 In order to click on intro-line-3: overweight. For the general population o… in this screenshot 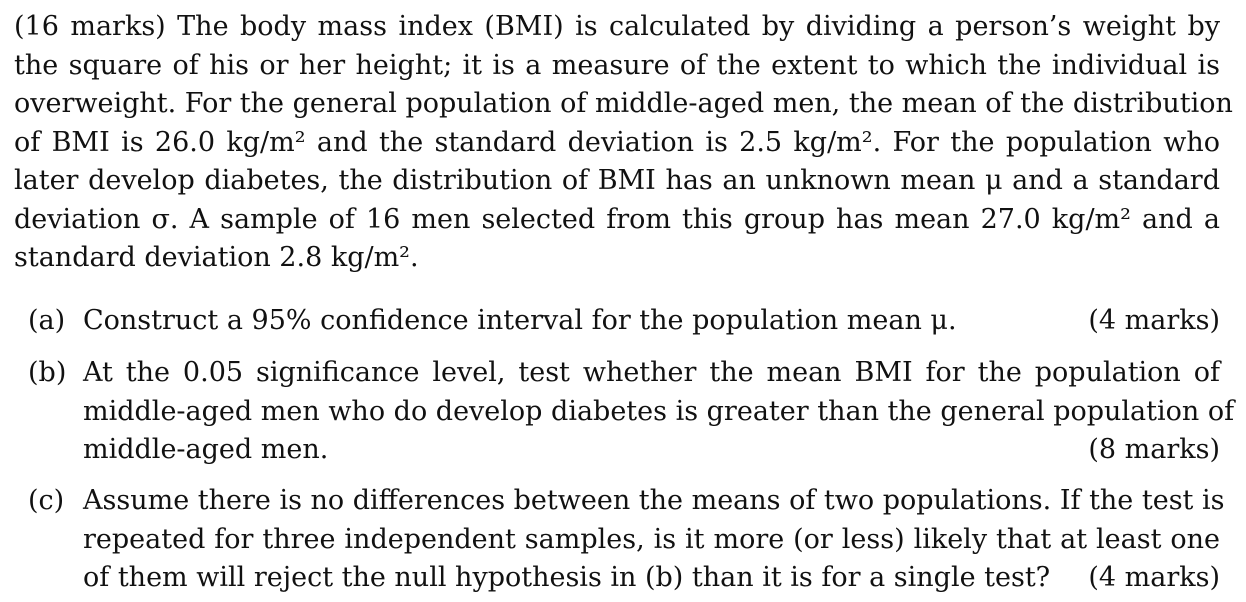, I will do `click(623, 103)`.